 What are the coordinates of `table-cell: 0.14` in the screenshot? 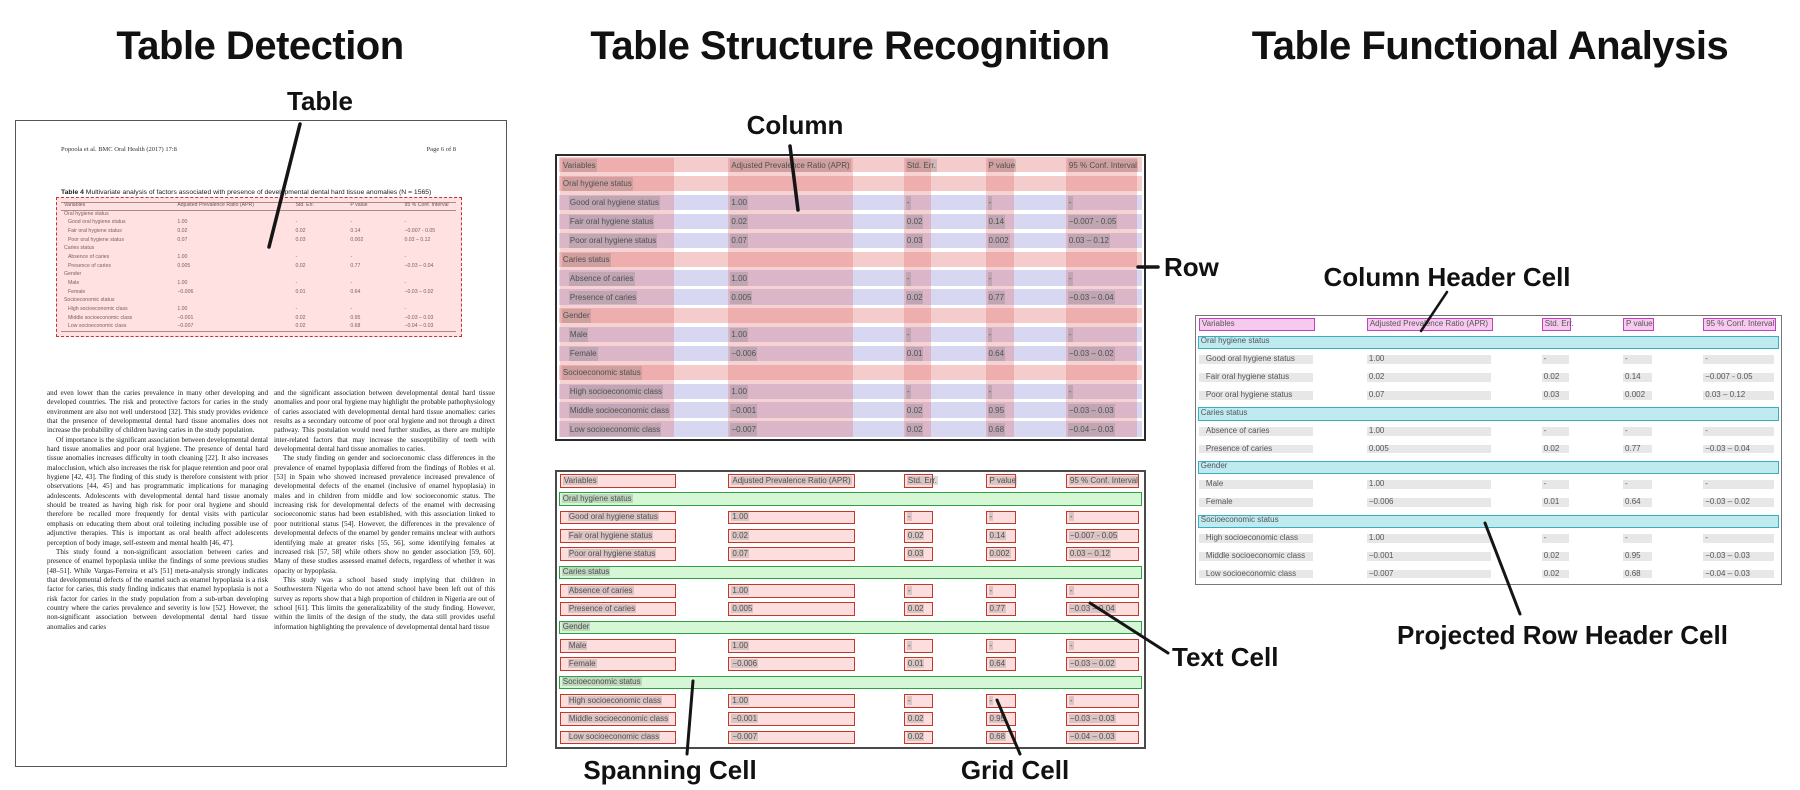 It's located at (355, 231).